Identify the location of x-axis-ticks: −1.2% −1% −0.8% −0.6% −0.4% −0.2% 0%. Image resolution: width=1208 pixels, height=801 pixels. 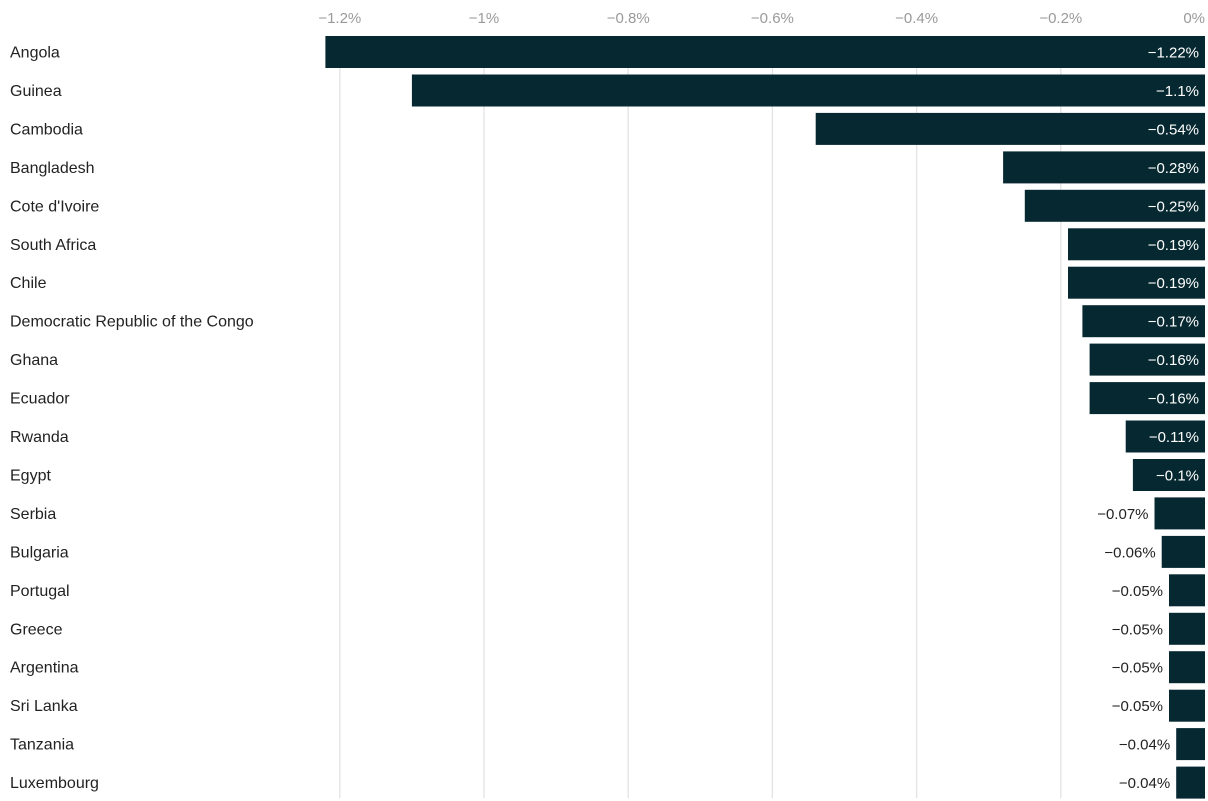
(761, 18).